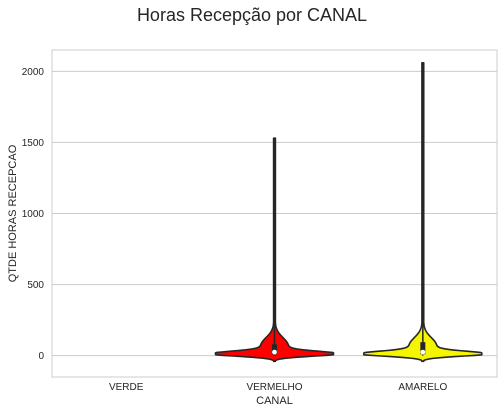  Describe the element at coordinates (274, 387) in the screenshot. I see `x-tick-label: VERMELHO` at that location.